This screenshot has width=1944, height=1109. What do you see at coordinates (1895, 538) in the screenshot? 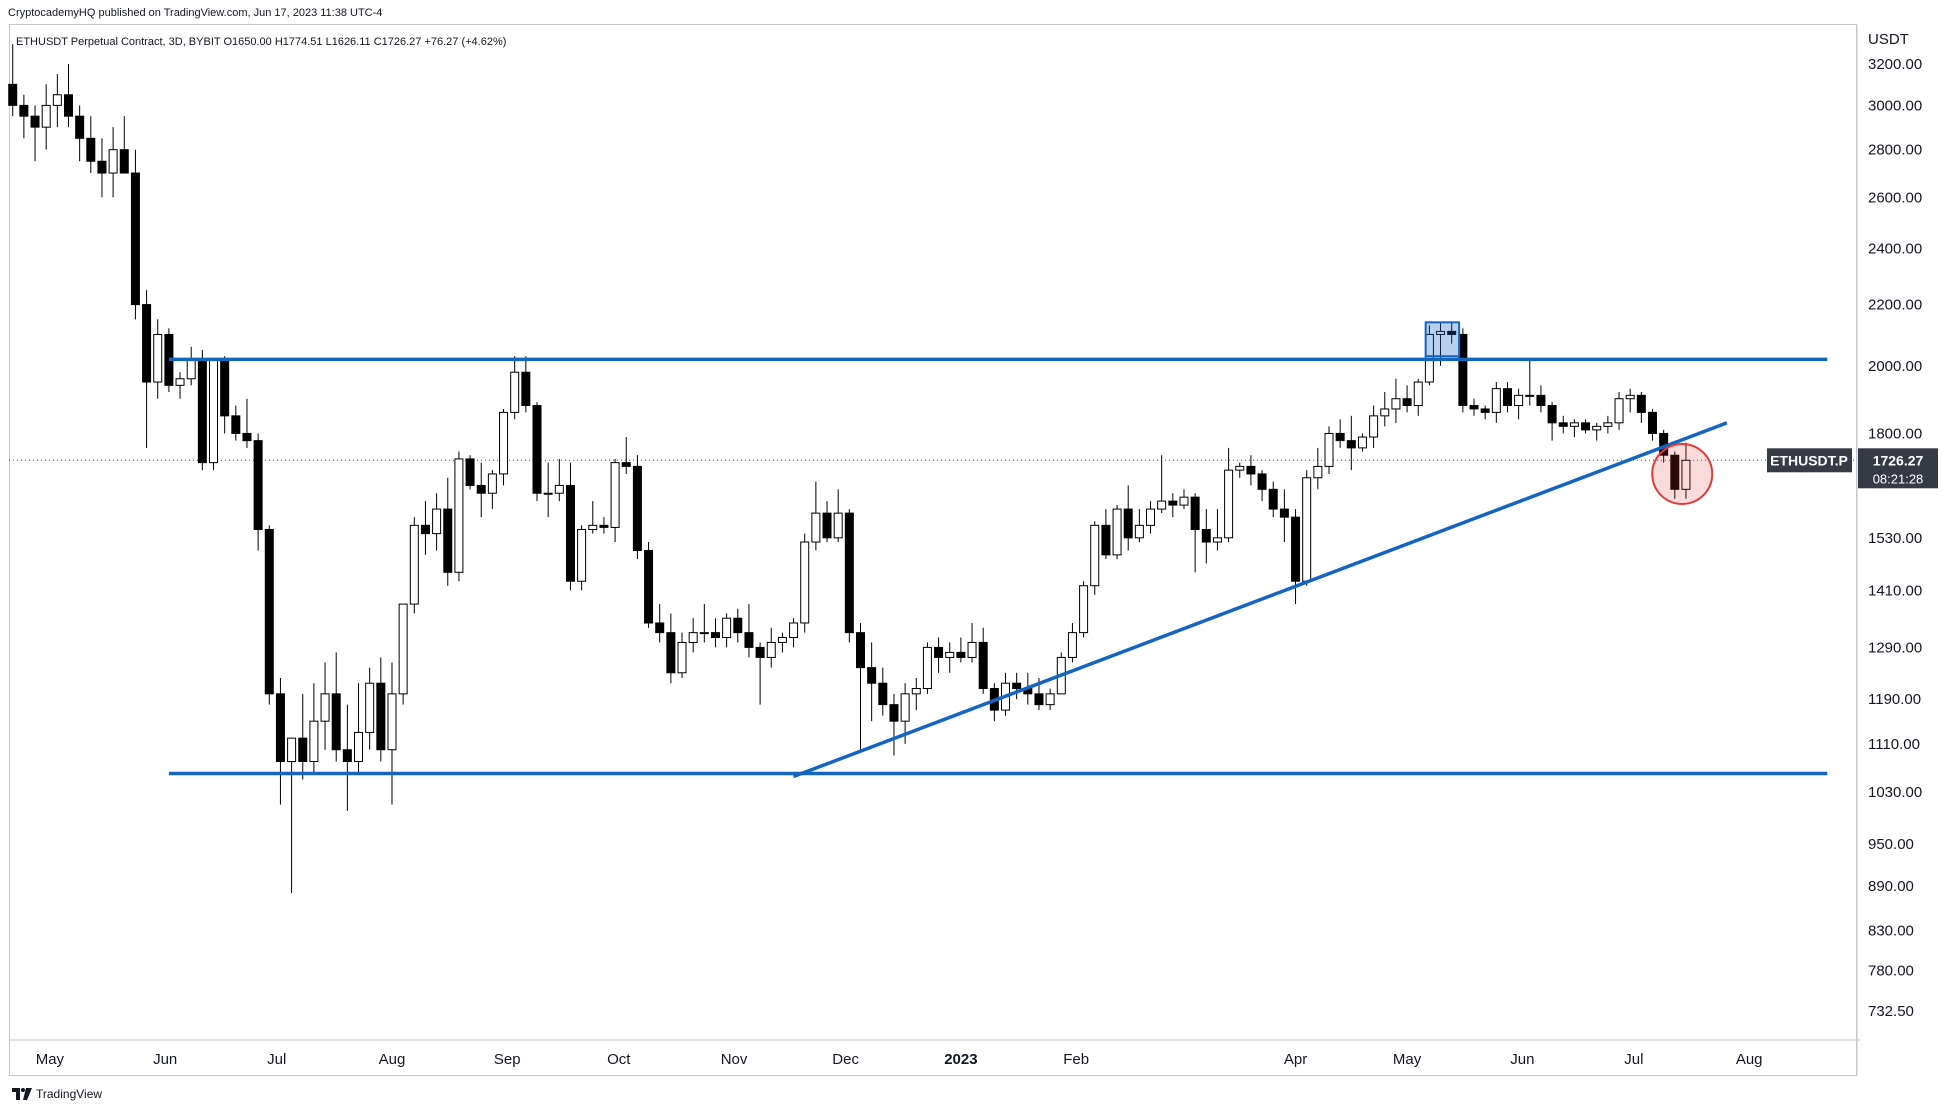
I see `price-tick-label: 1530.00` at bounding box center [1895, 538].